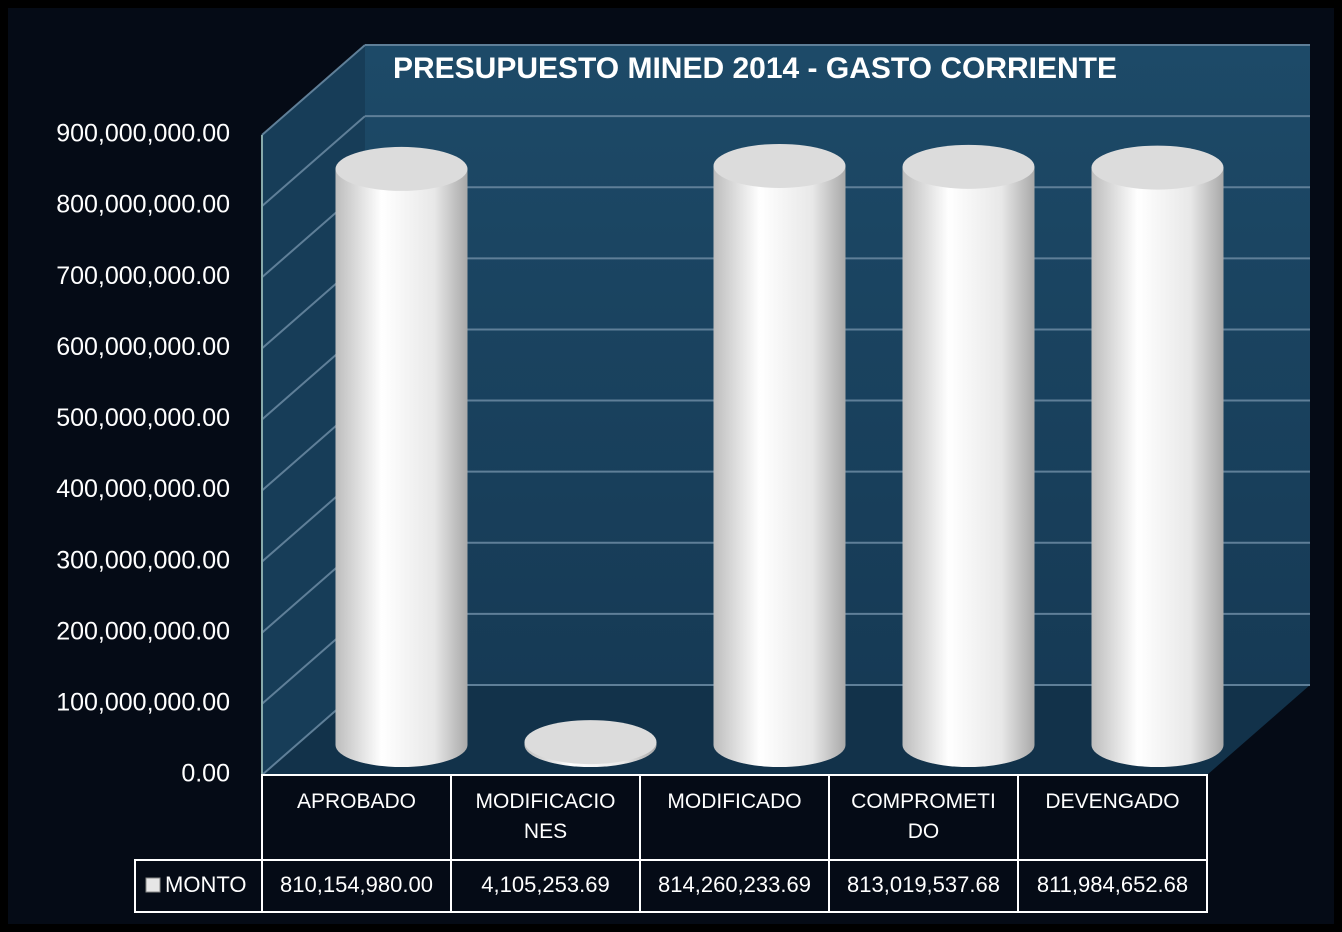  I want to click on category-cell: DEVENGADO, so click(1112, 801).